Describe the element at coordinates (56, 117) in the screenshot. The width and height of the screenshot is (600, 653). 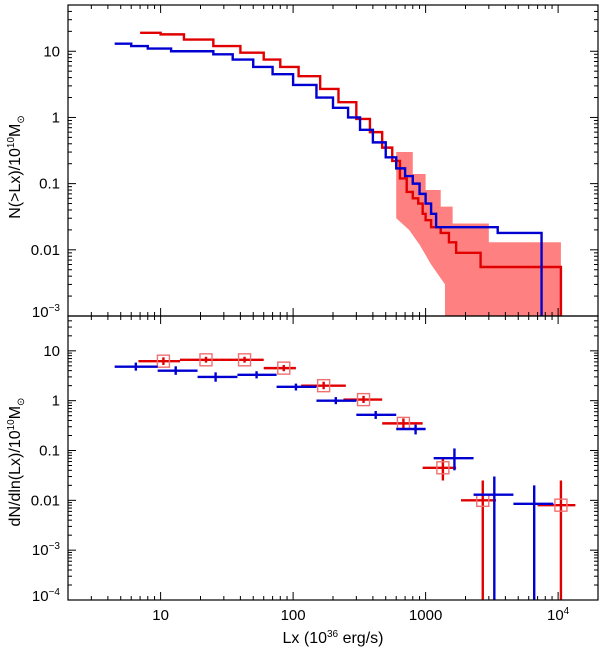
I see `top-y-tick-label: 1` at that location.